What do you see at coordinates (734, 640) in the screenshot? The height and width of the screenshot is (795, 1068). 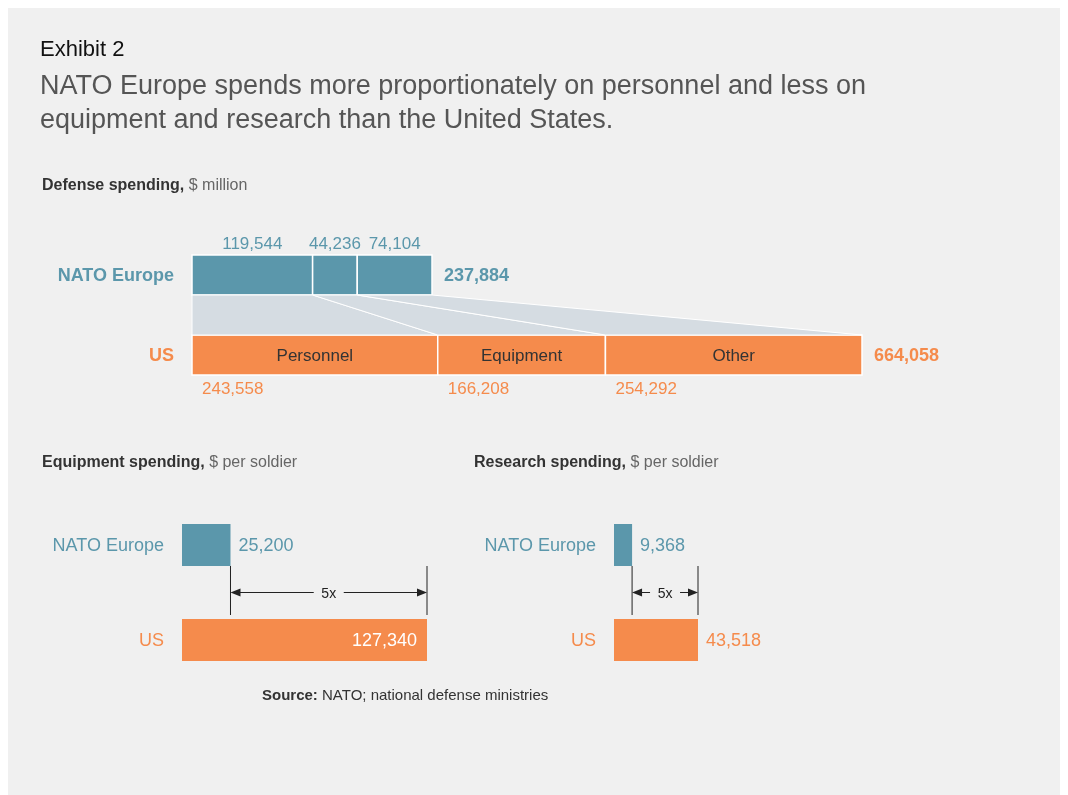 I see `data-label: 43,518` at bounding box center [734, 640].